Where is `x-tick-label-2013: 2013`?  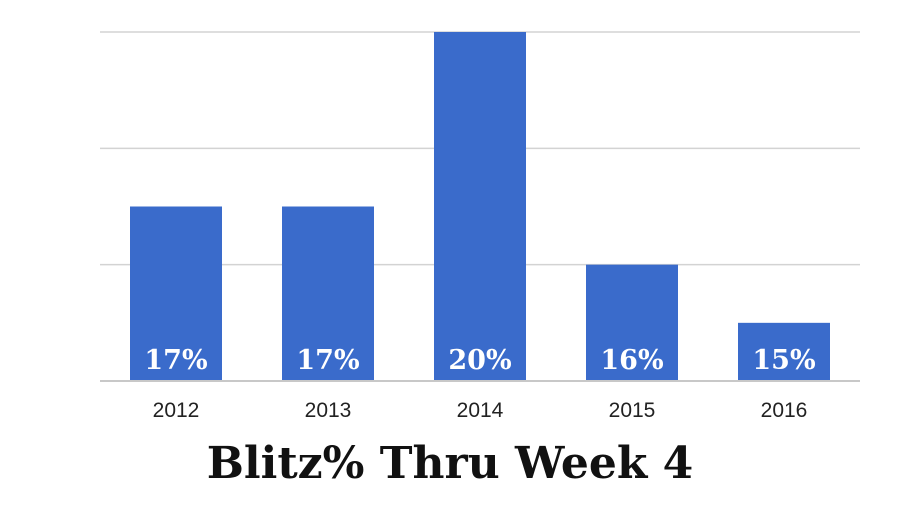 x-tick-label-2013: 2013 is located at coordinates (328, 410).